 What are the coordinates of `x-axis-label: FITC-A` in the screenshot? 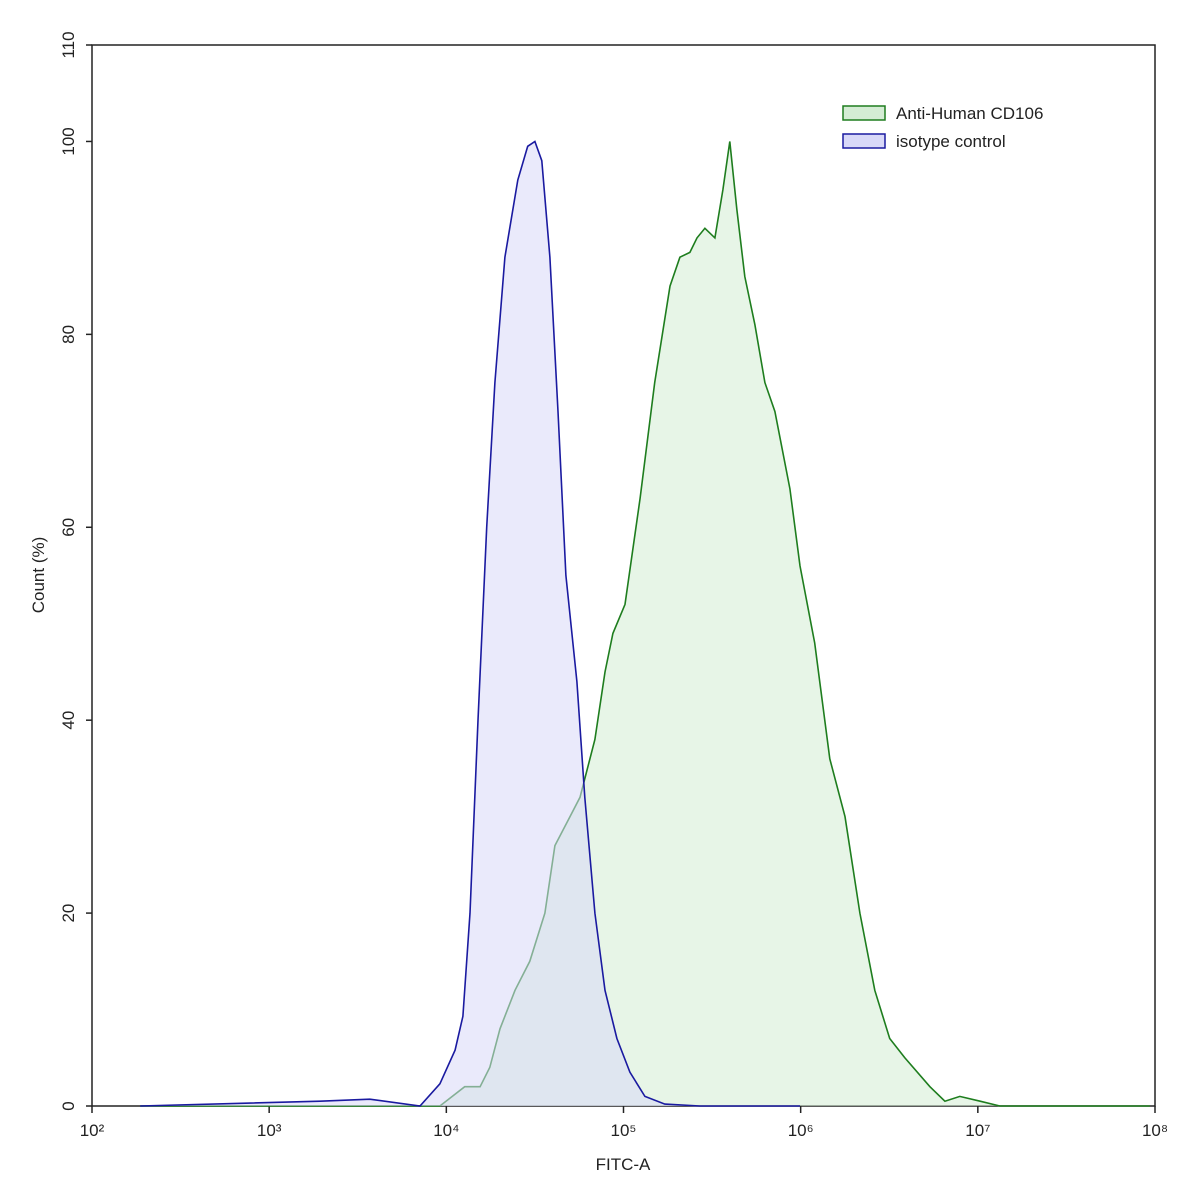 It's located at (623, 1164).